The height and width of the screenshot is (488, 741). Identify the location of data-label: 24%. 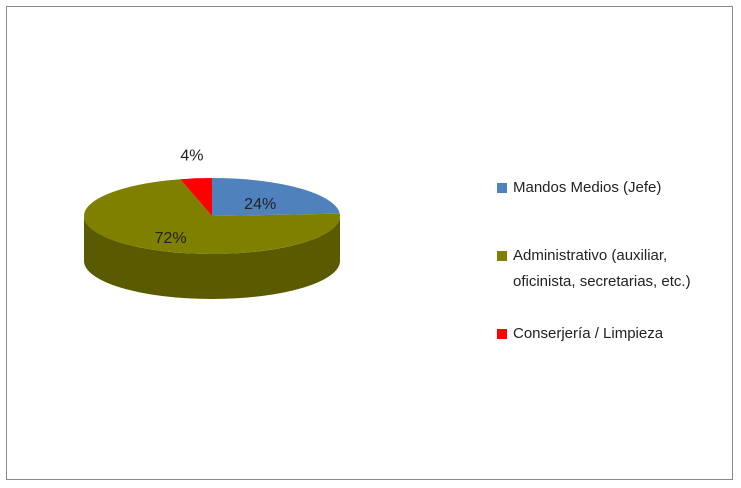
(260, 204).